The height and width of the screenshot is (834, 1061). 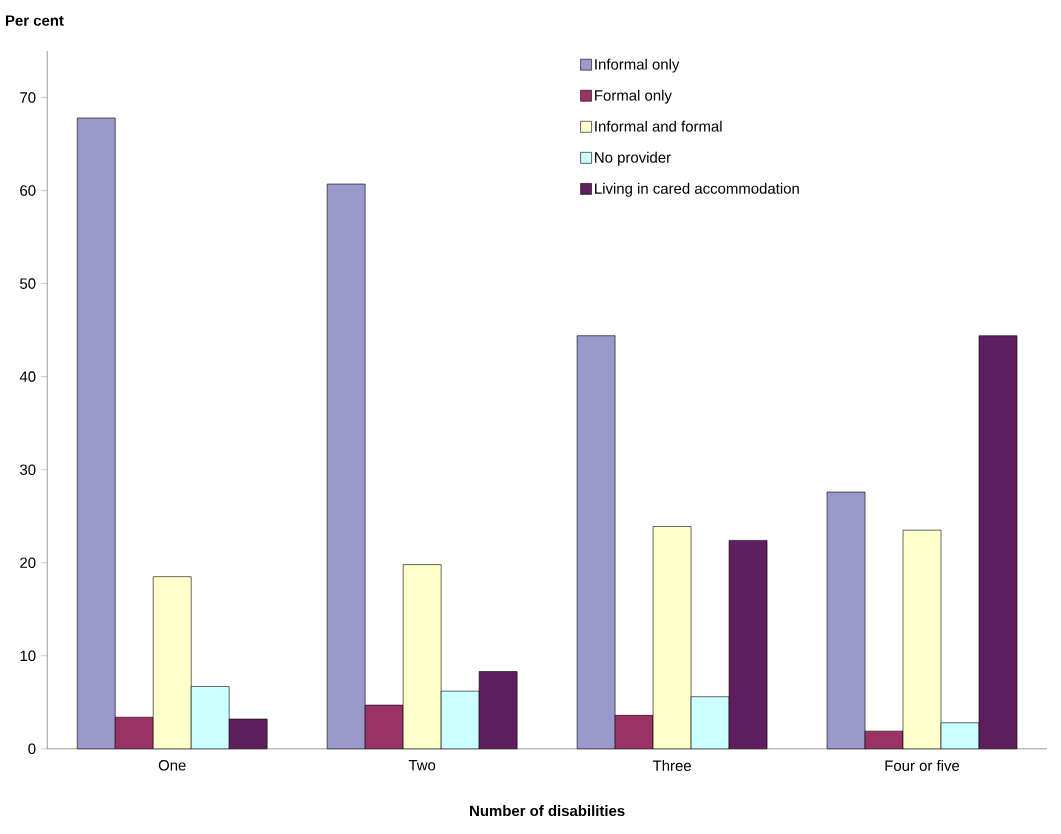 I want to click on y-tick-label: 50, so click(x=28, y=283).